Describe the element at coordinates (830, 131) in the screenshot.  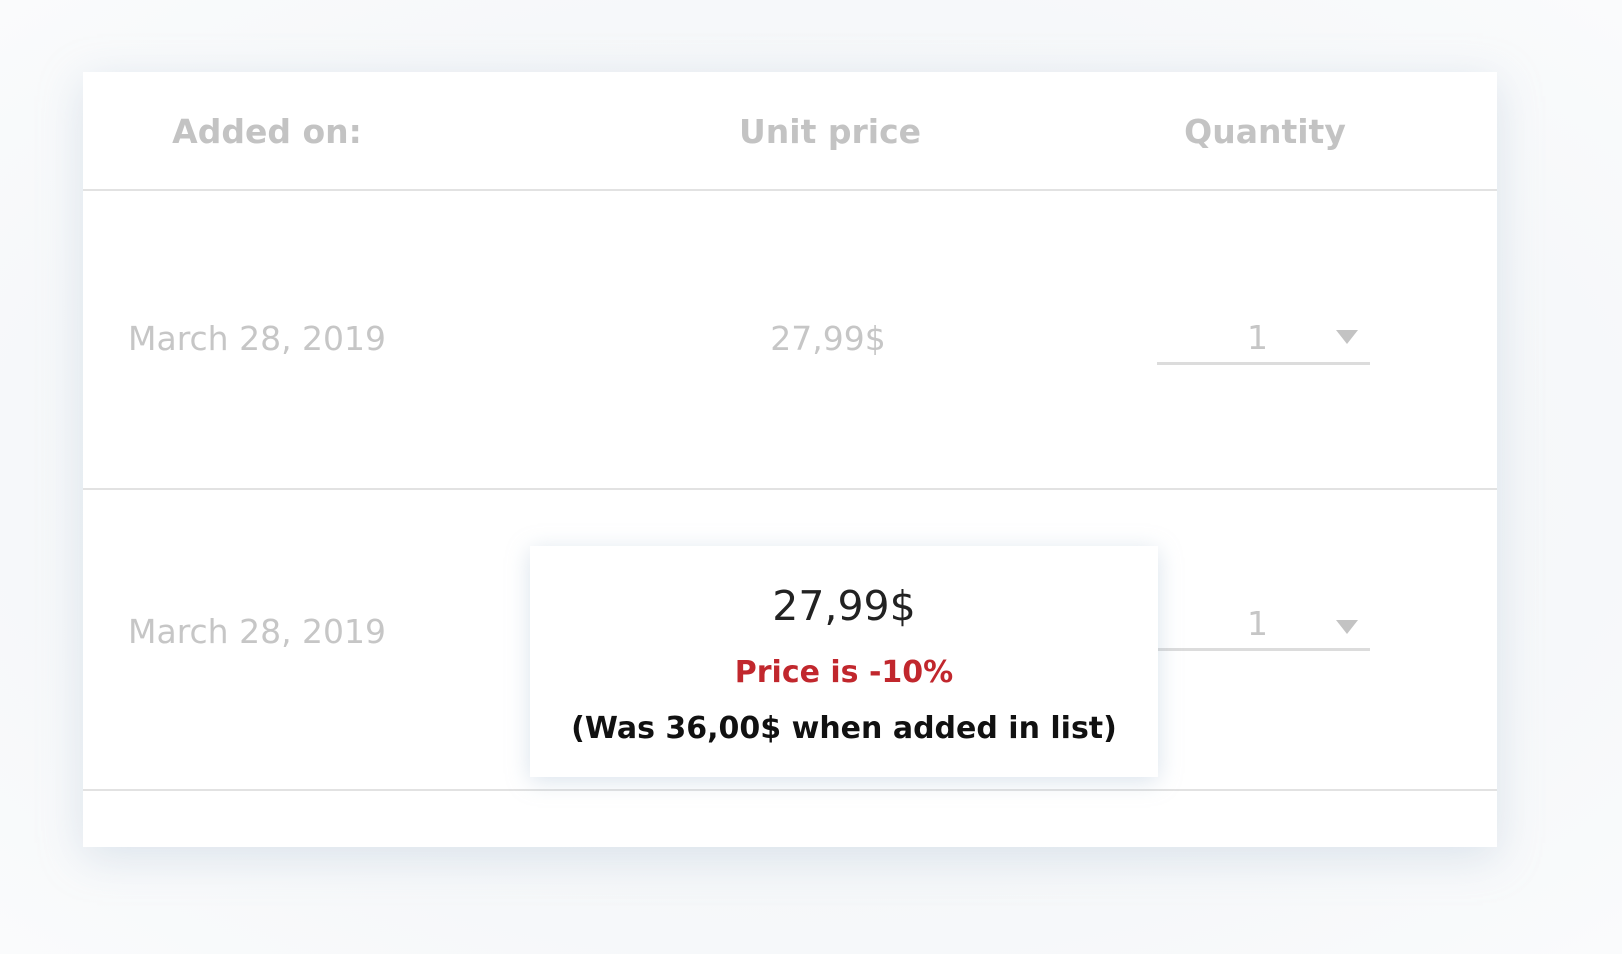
I see `header-unit-price: Unit price` at that location.